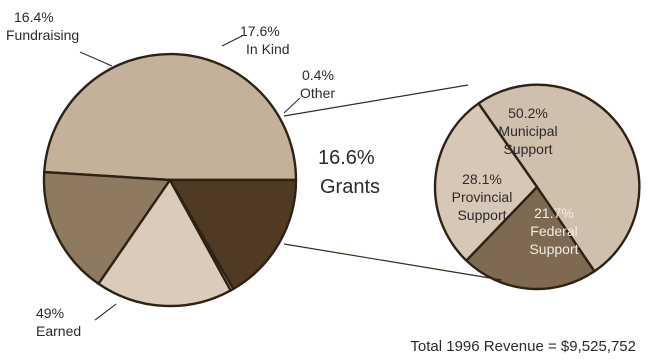  Describe the element at coordinates (554, 213) in the screenshot. I see `federal-pct-label: 21.7%` at that location.